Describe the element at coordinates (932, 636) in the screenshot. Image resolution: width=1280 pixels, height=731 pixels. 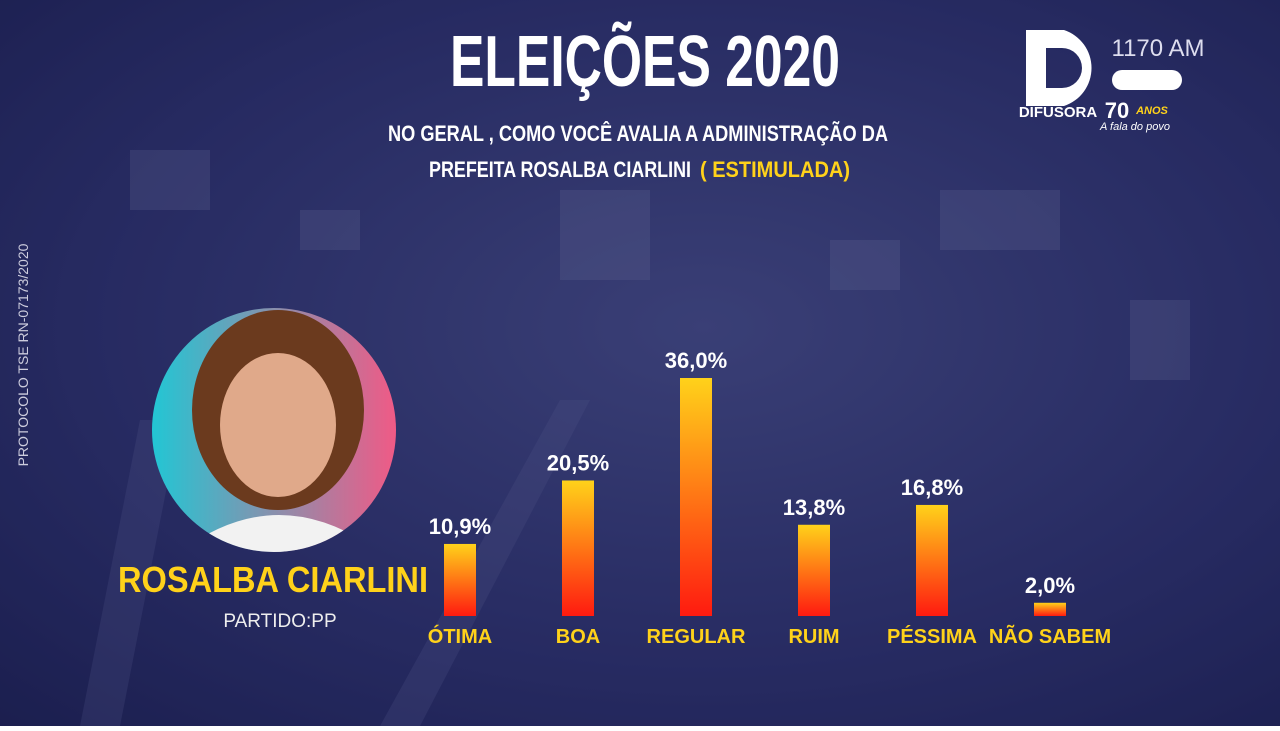
I see `category-label: PÉSSIMA` at that location.